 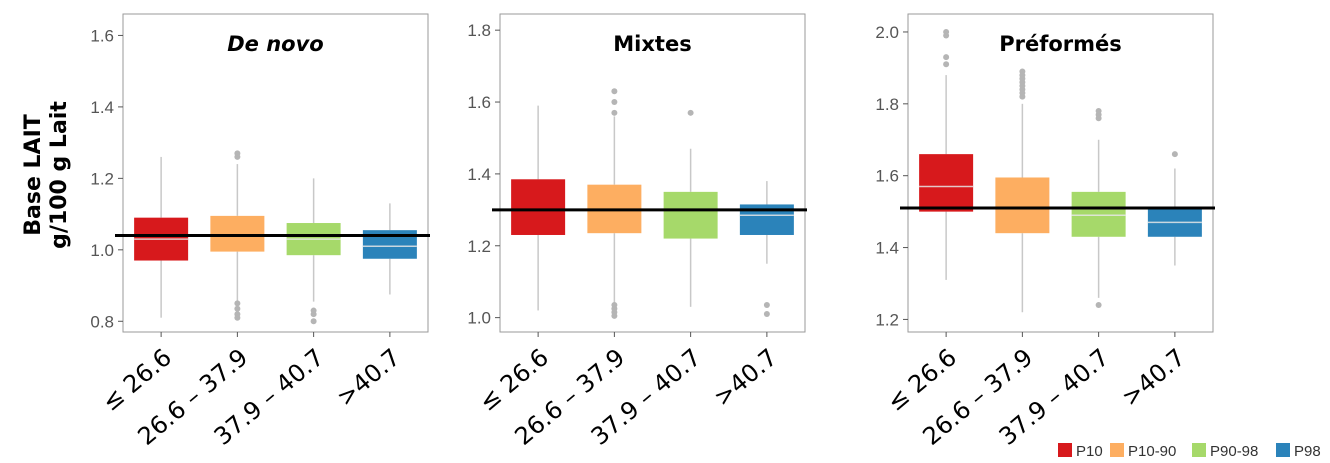 I want to click on y-axis-label-line-1: Base LAIT, so click(x=33, y=175).